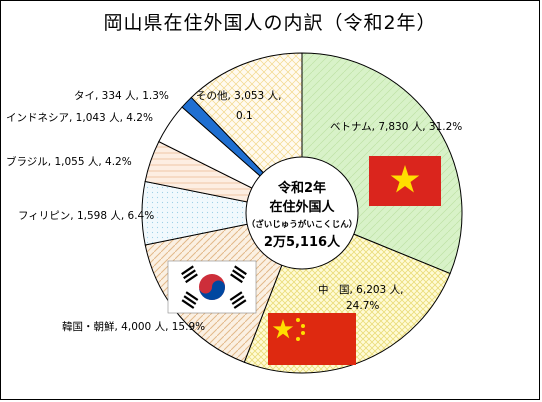 Image resolution: width=542 pixels, height=402 pixels. Describe the element at coordinates (270, 23) in the screenshot. I see `chart-title: 岡山県在住外国人の内訳（令和2年）` at that location.